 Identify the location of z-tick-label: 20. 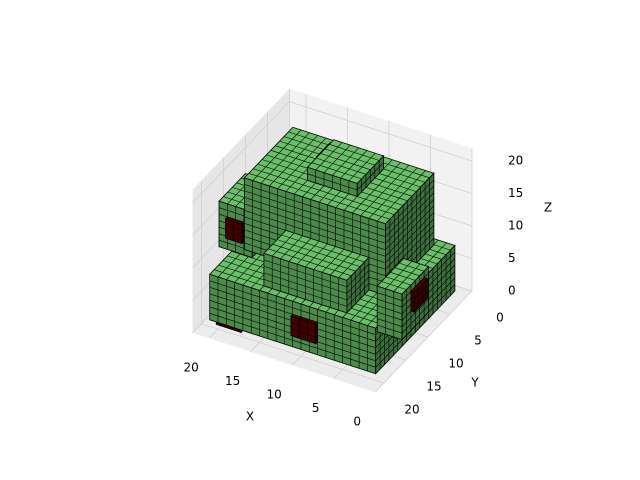
(515, 161).